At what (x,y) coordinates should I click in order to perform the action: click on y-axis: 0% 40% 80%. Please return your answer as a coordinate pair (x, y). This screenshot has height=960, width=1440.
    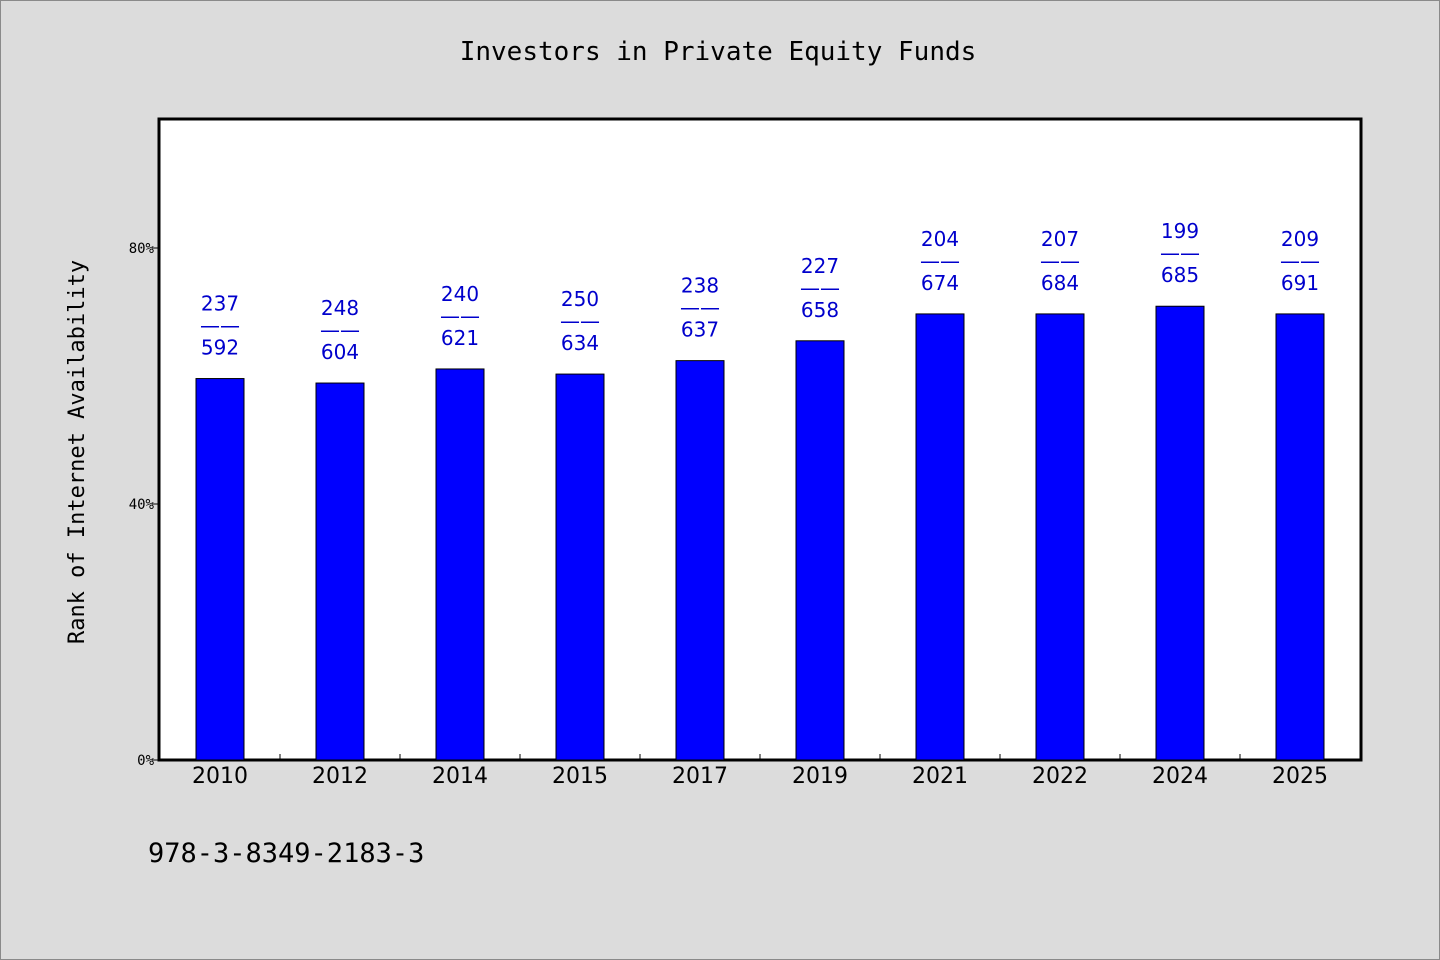
    Looking at the image, I should click on (144, 505).